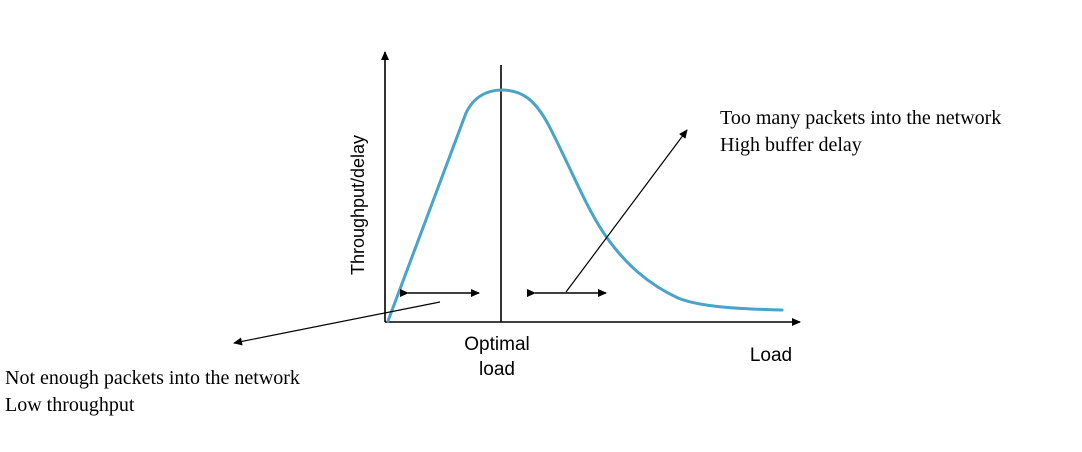  What do you see at coordinates (70, 405) in the screenshot?
I see `left-annotation-line2: Low throughput` at bounding box center [70, 405].